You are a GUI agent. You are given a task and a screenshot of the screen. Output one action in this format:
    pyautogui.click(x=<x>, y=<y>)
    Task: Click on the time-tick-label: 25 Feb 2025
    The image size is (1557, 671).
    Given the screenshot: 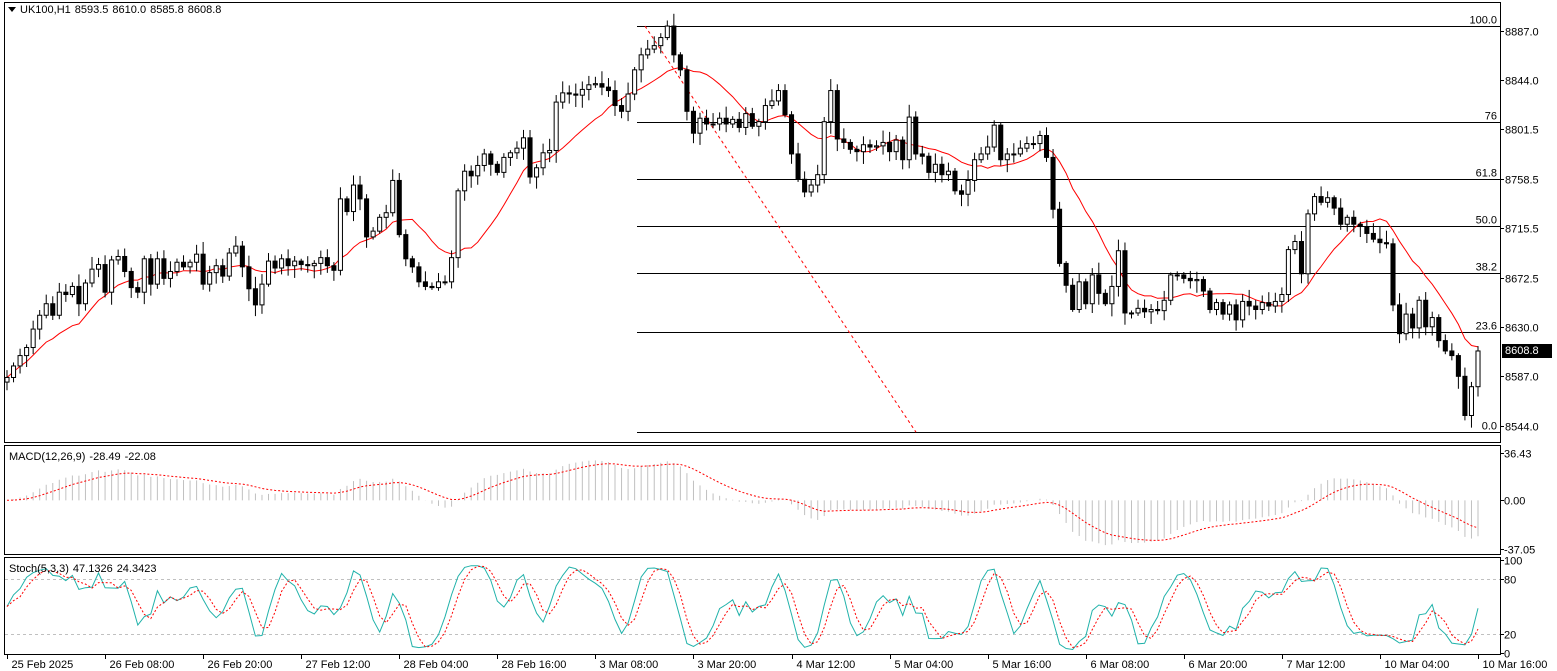 What is the action you would take?
    pyautogui.click(x=43, y=665)
    